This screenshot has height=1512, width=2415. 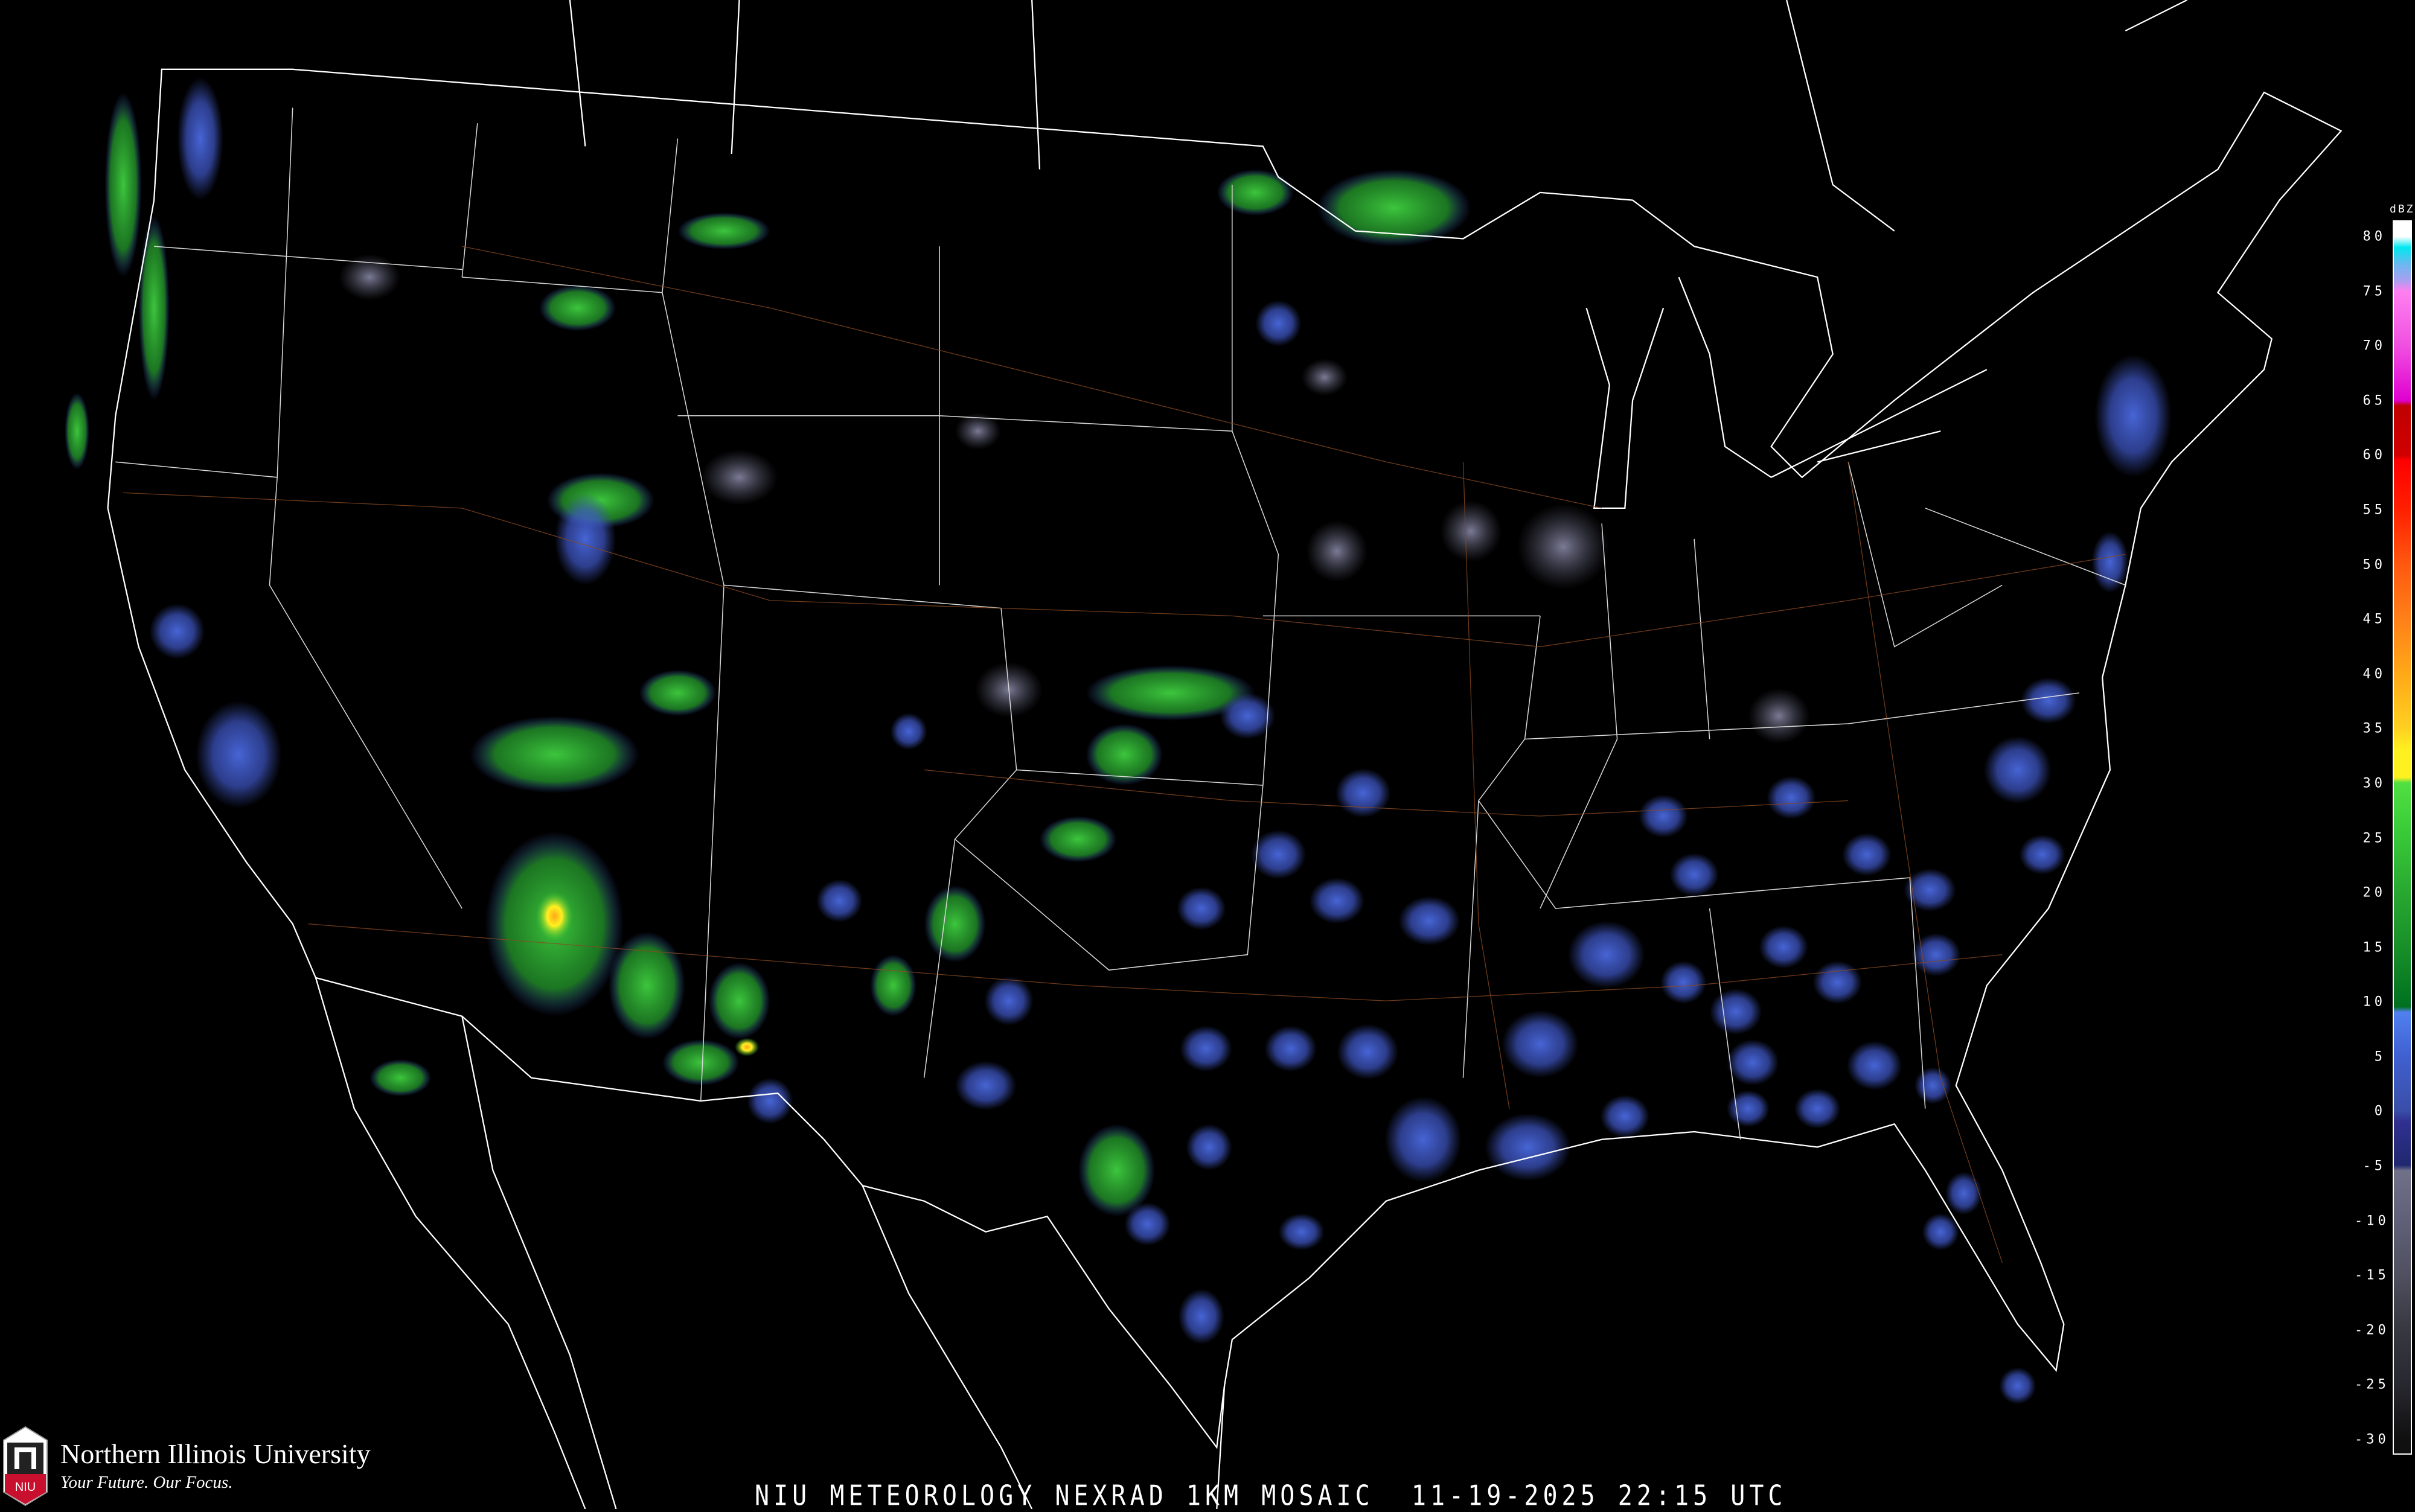 What do you see at coordinates (771, 1243) in the screenshot?
I see `mexico-border` at bounding box center [771, 1243].